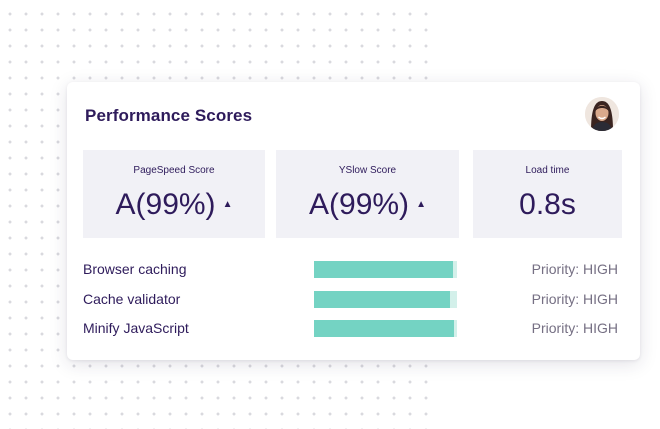 The image size is (660, 429). What do you see at coordinates (169, 115) in the screenshot?
I see `card-title: Performance Scores` at bounding box center [169, 115].